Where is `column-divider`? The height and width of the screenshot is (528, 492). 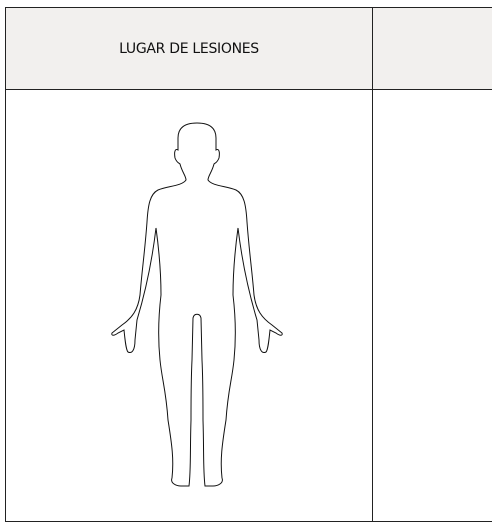
column-divider is located at coordinates (372, 264).